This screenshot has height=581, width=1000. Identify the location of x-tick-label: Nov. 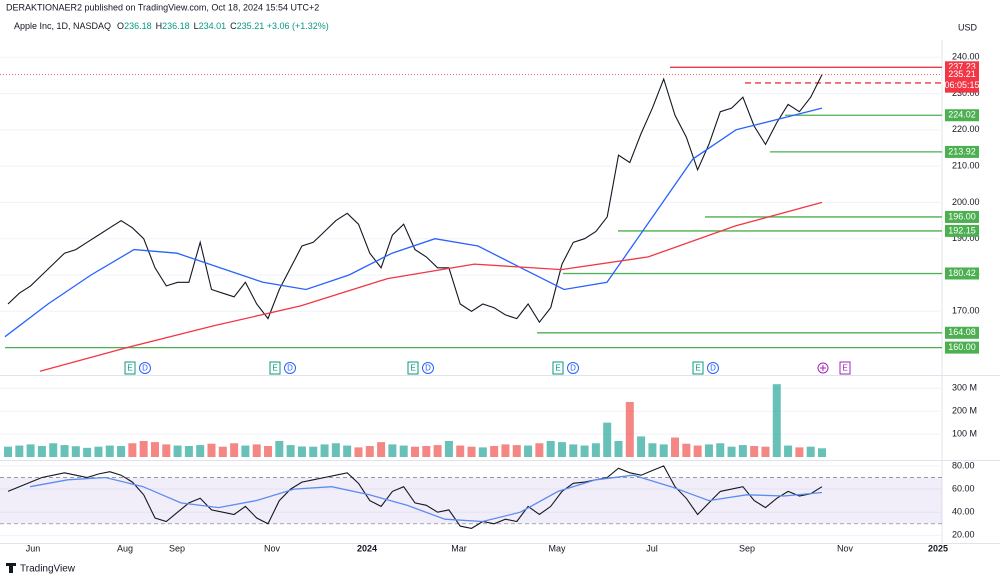
(272, 548).